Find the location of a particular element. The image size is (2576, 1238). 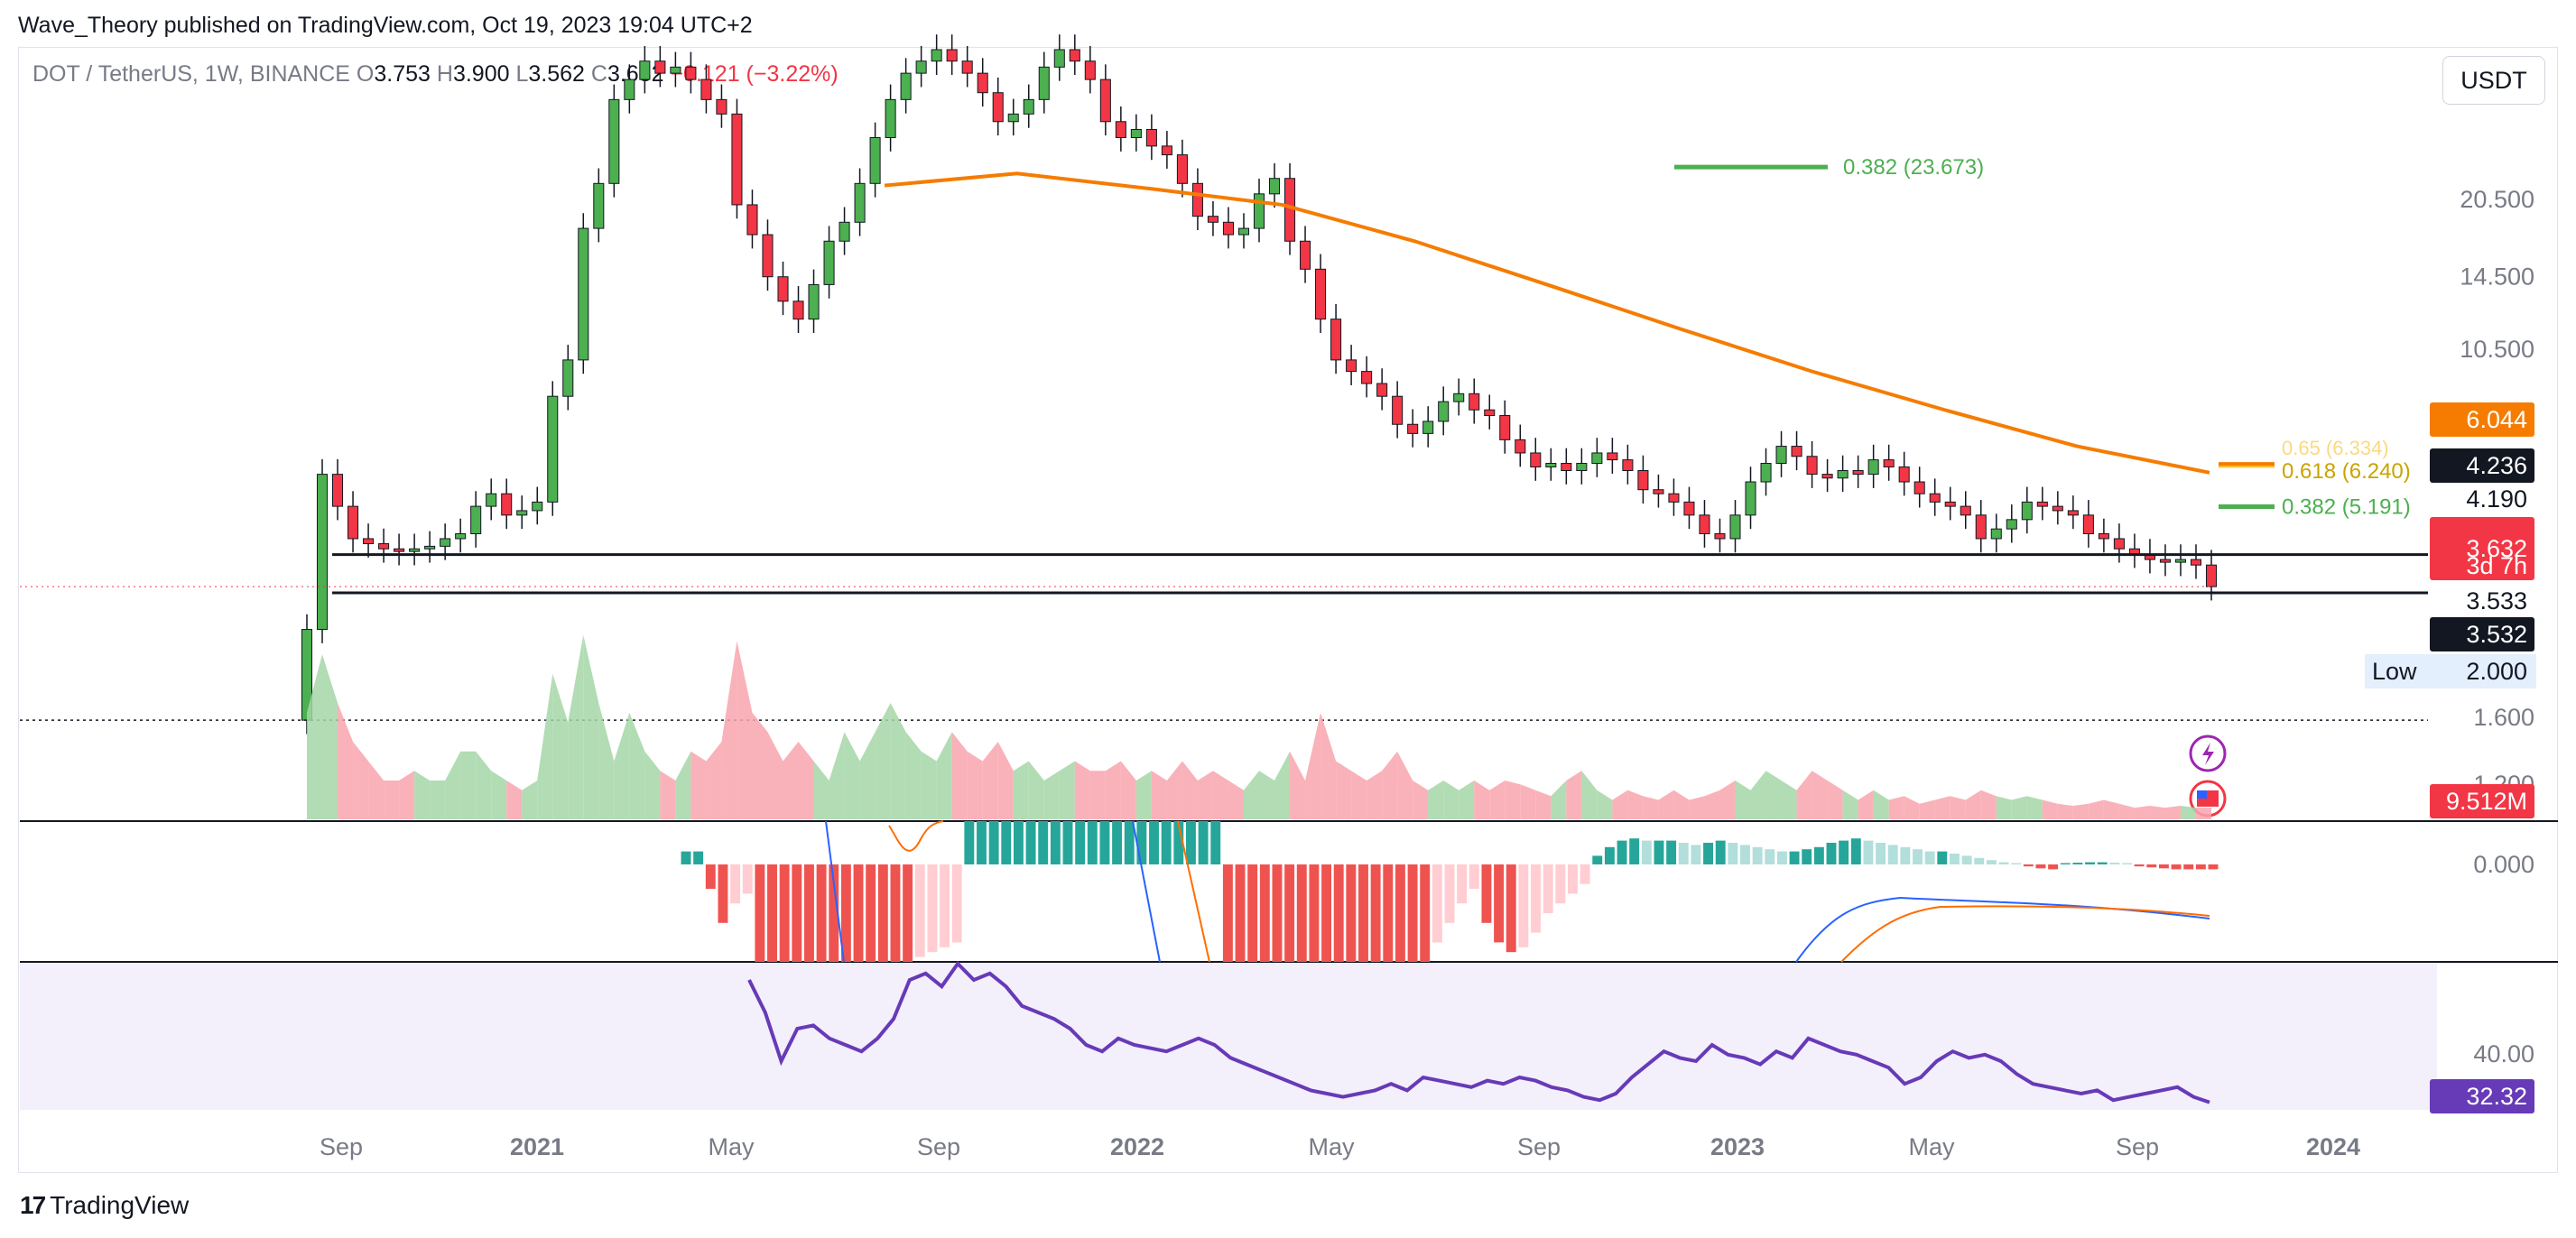

level-3532-label-bg is located at coordinates (2482, 634).